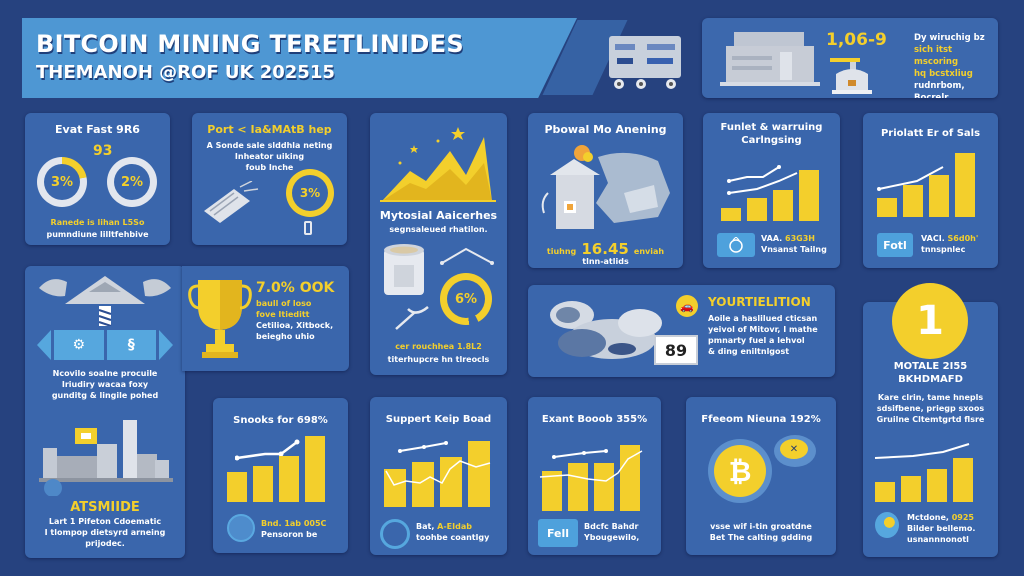 This screenshot has height=576, width=1024. Describe the element at coordinates (438, 419) in the screenshot. I see `card-title: Suppert Keip Boad` at that location.